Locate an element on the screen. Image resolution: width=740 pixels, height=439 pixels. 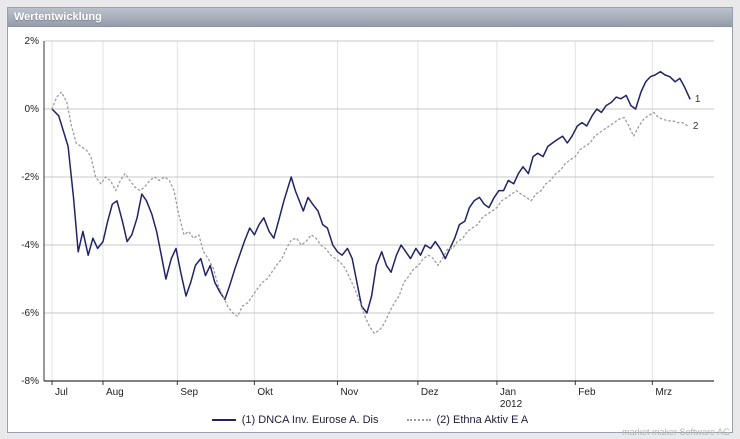
window-title: Wertentwicklung is located at coordinates (58, 17).